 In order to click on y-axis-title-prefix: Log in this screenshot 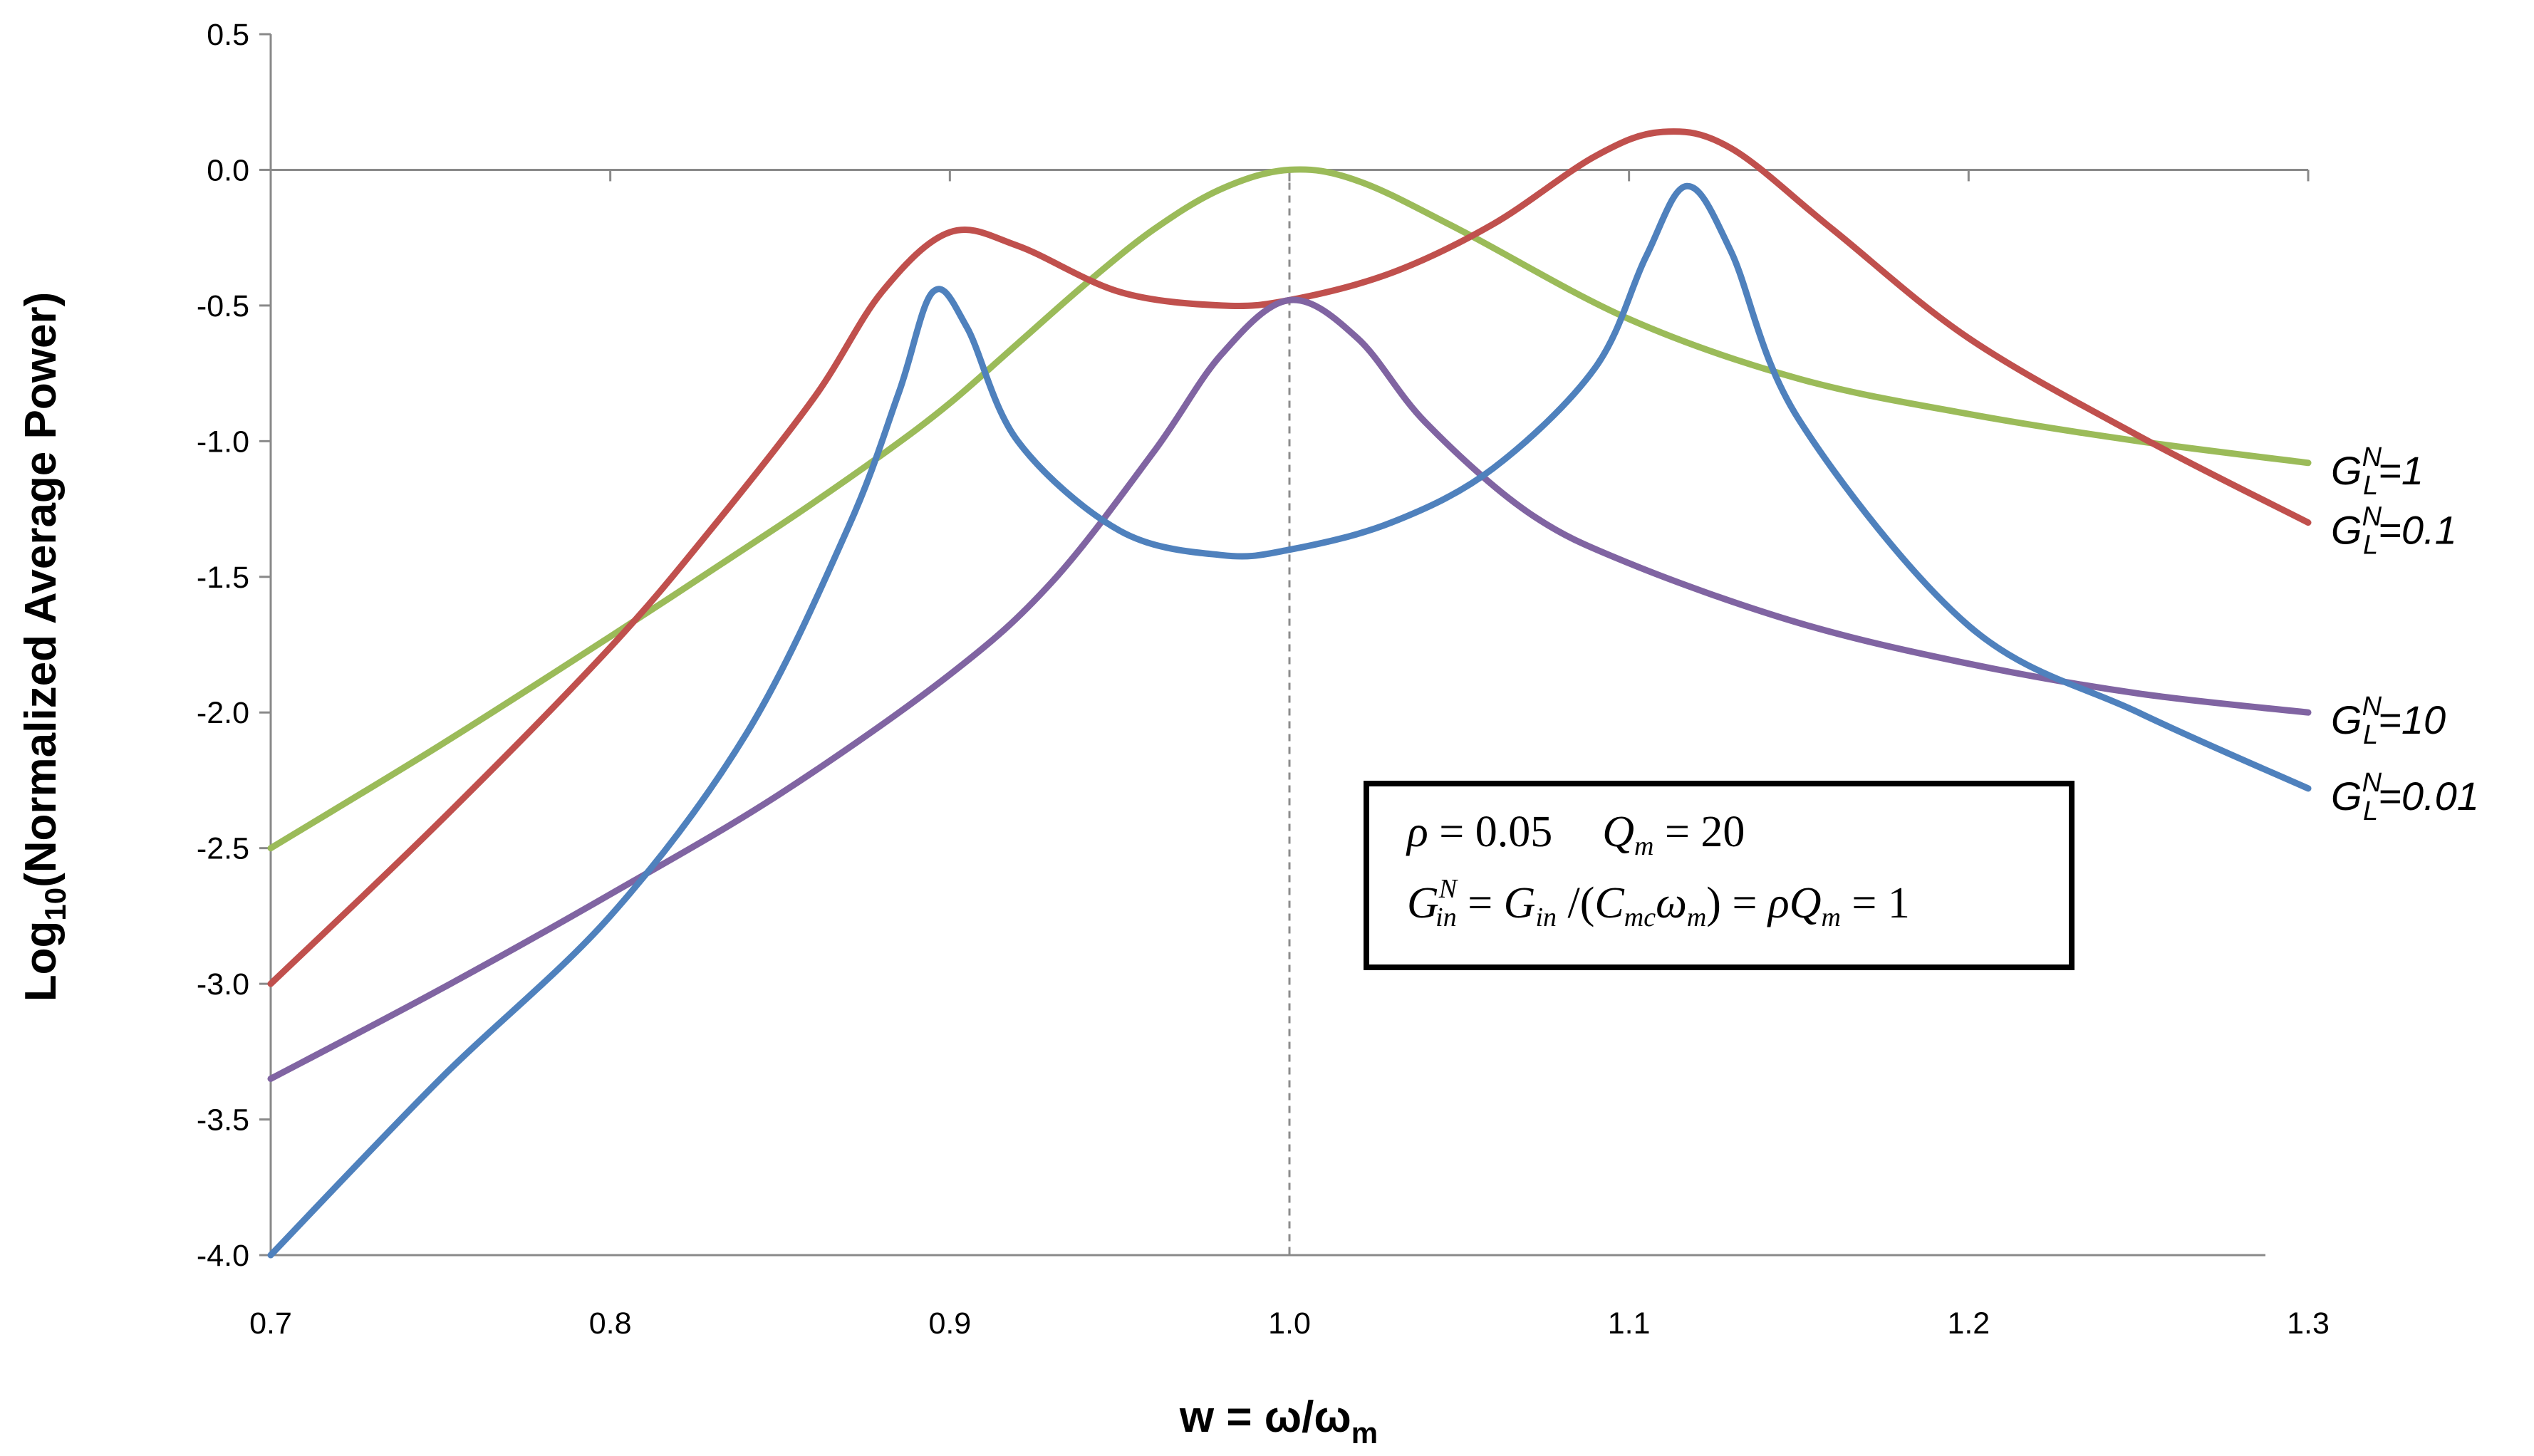, I will do `click(41, 961)`.